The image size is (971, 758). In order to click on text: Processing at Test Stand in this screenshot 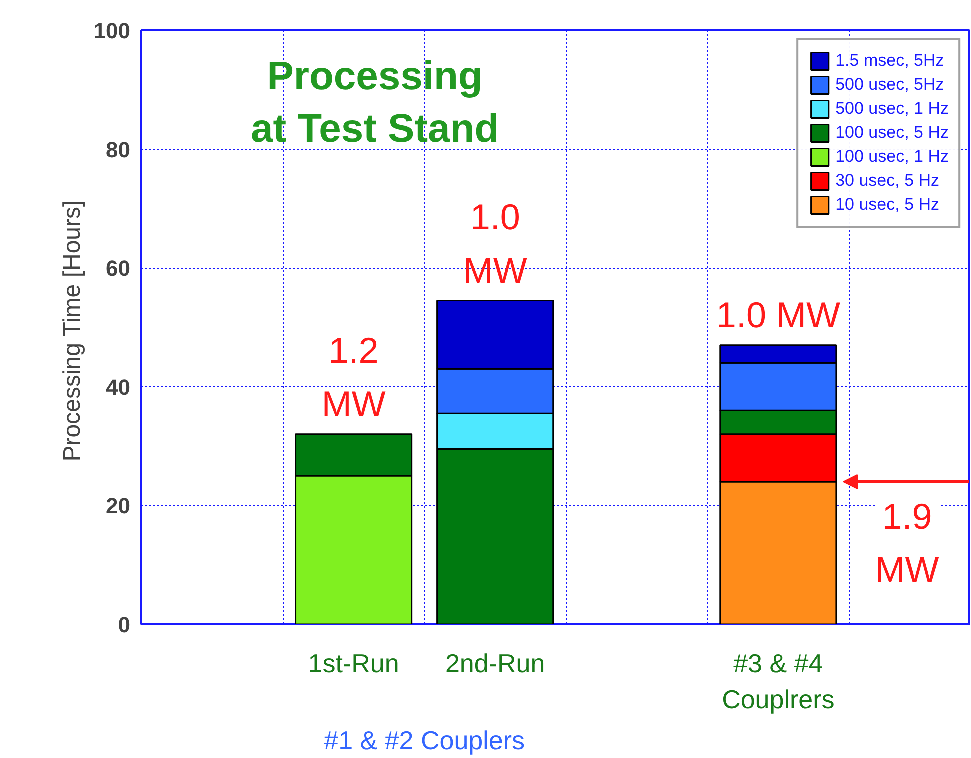, I will do `click(375, 103)`.